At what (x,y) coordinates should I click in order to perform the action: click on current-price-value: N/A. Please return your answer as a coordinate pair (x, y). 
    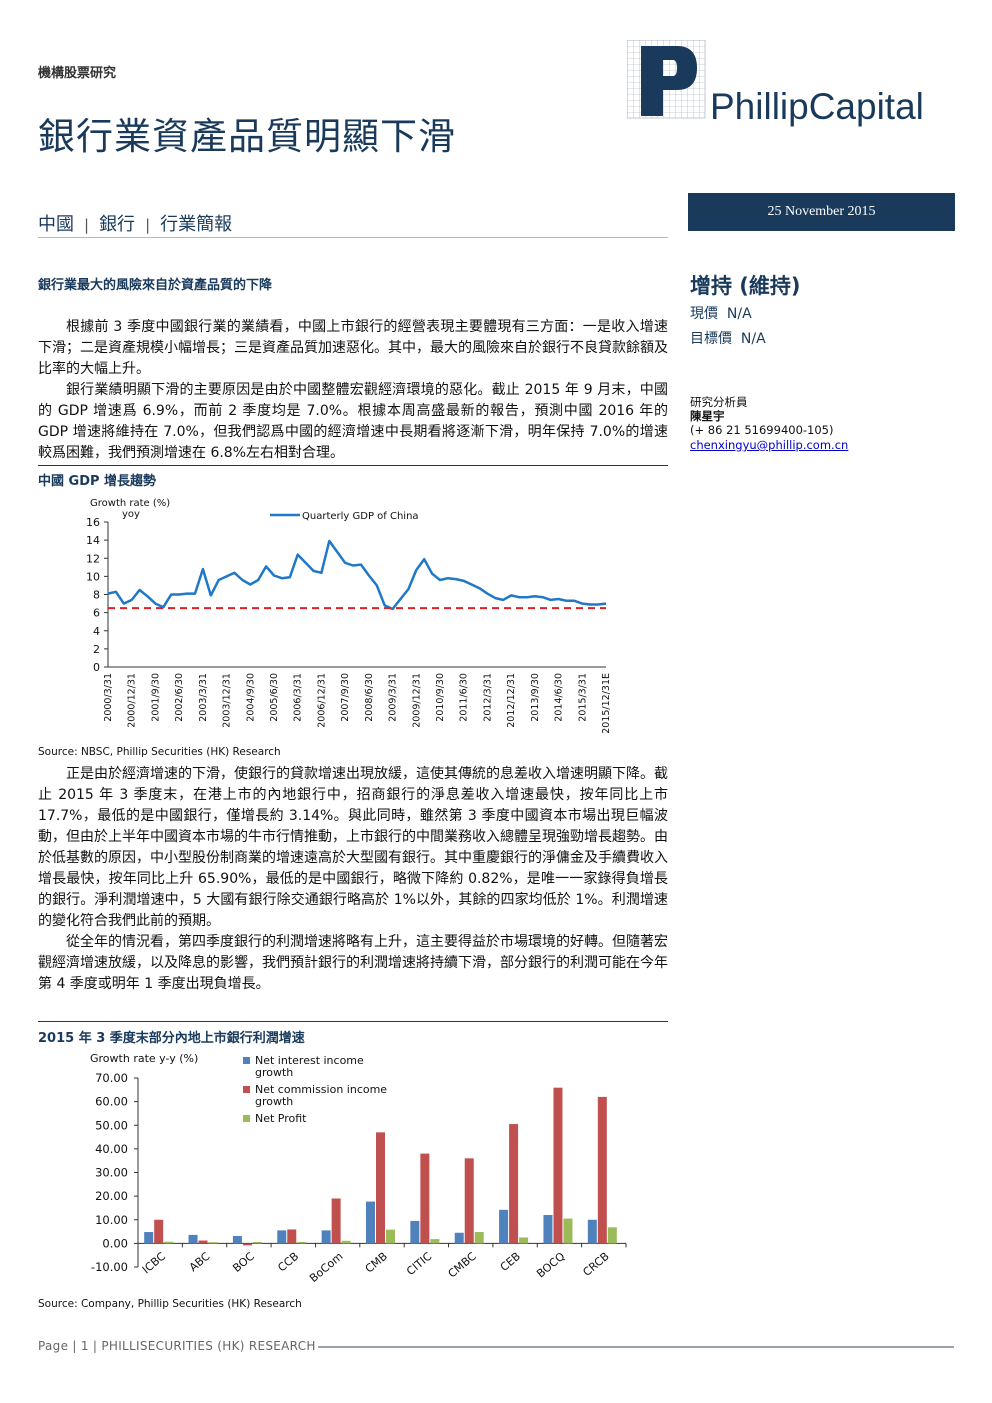
    Looking at the image, I should click on (739, 314).